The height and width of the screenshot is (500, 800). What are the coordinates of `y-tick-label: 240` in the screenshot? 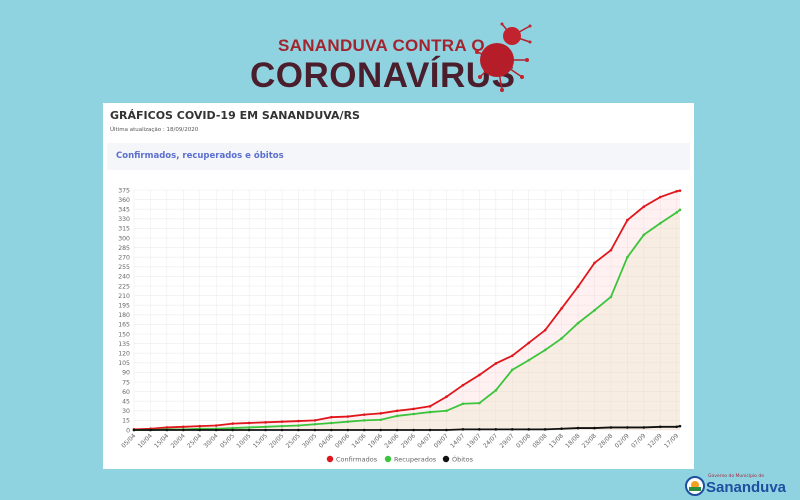 It's located at (124, 277).